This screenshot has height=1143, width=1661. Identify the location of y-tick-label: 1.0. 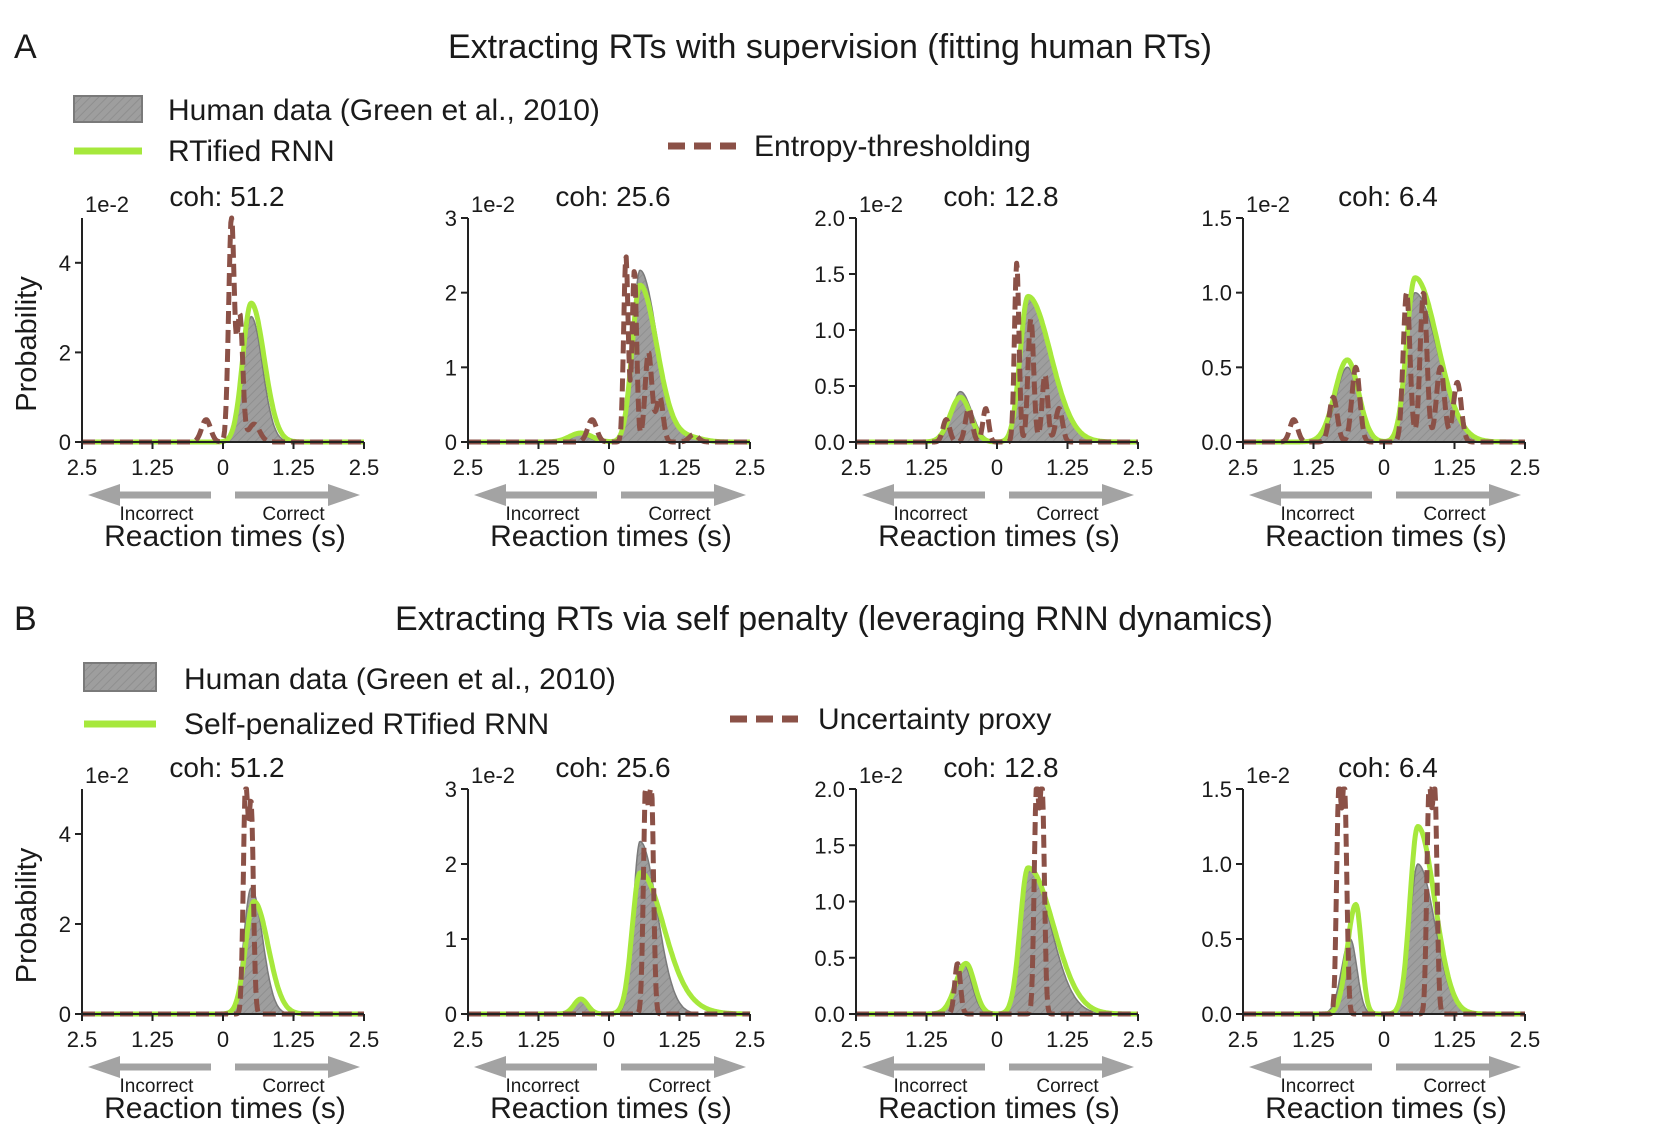
(1216, 293).